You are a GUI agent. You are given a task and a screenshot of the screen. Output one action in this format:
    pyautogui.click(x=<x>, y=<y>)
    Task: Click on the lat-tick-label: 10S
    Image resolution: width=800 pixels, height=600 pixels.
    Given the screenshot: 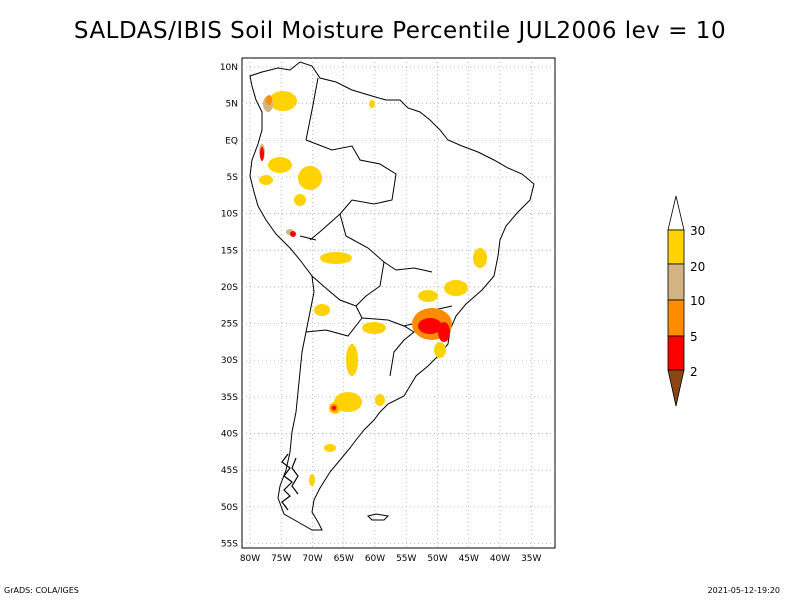 What is the action you would take?
    pyautogui.click(x=229, y=215)
    